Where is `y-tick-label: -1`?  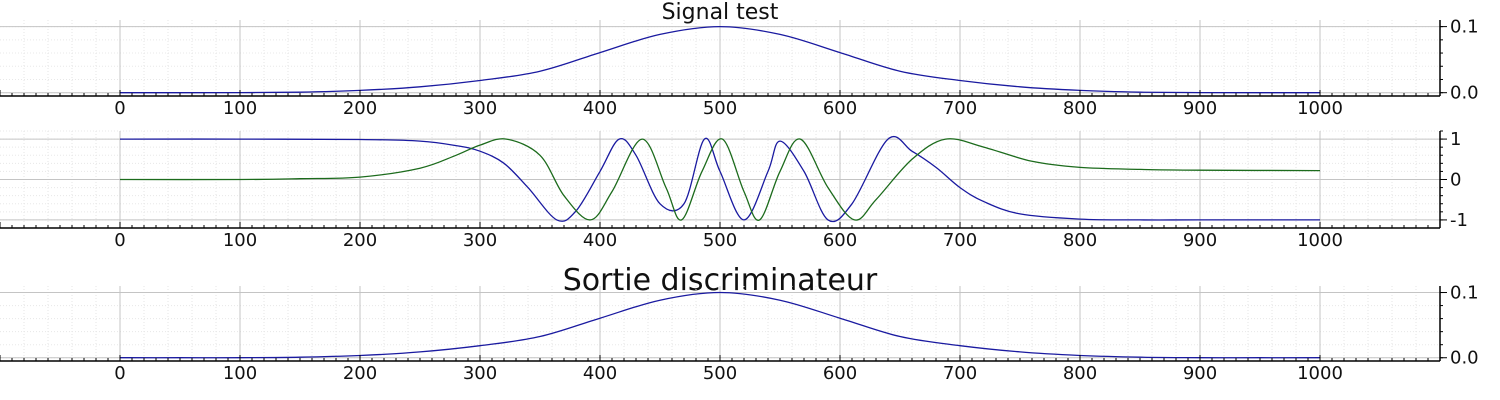
y-tick-label: -1 is located at coordinates (1459, 220).